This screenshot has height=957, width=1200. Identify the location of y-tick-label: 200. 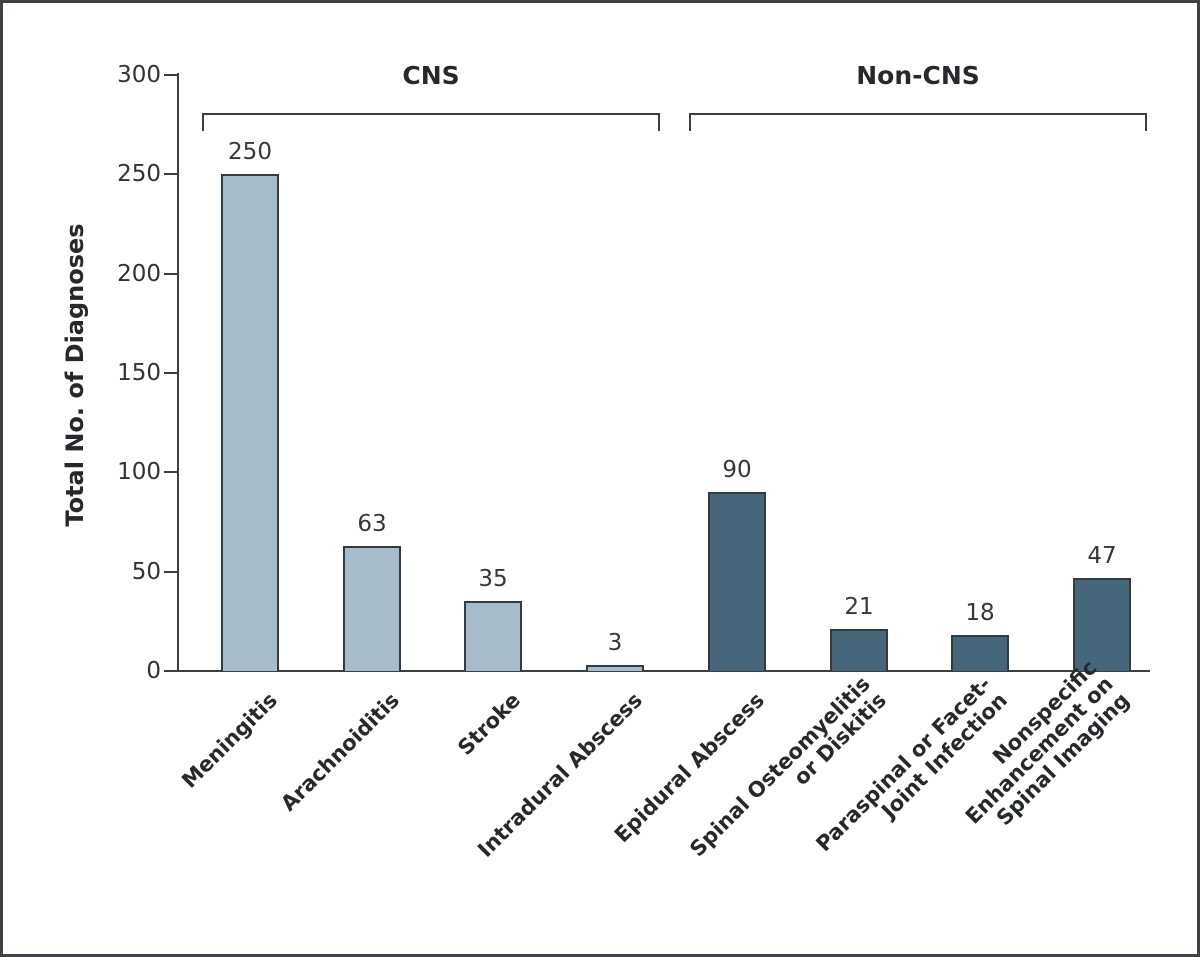
(139, 273).